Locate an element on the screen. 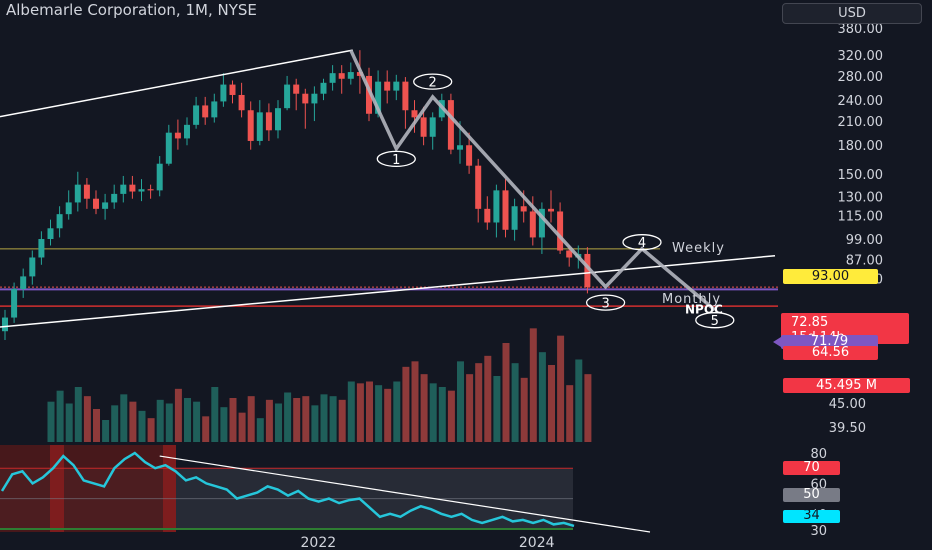 Image resolution: width=932 pixels, height=550 pixels. time-tick: 2022 is located at coordinates (319, 542).